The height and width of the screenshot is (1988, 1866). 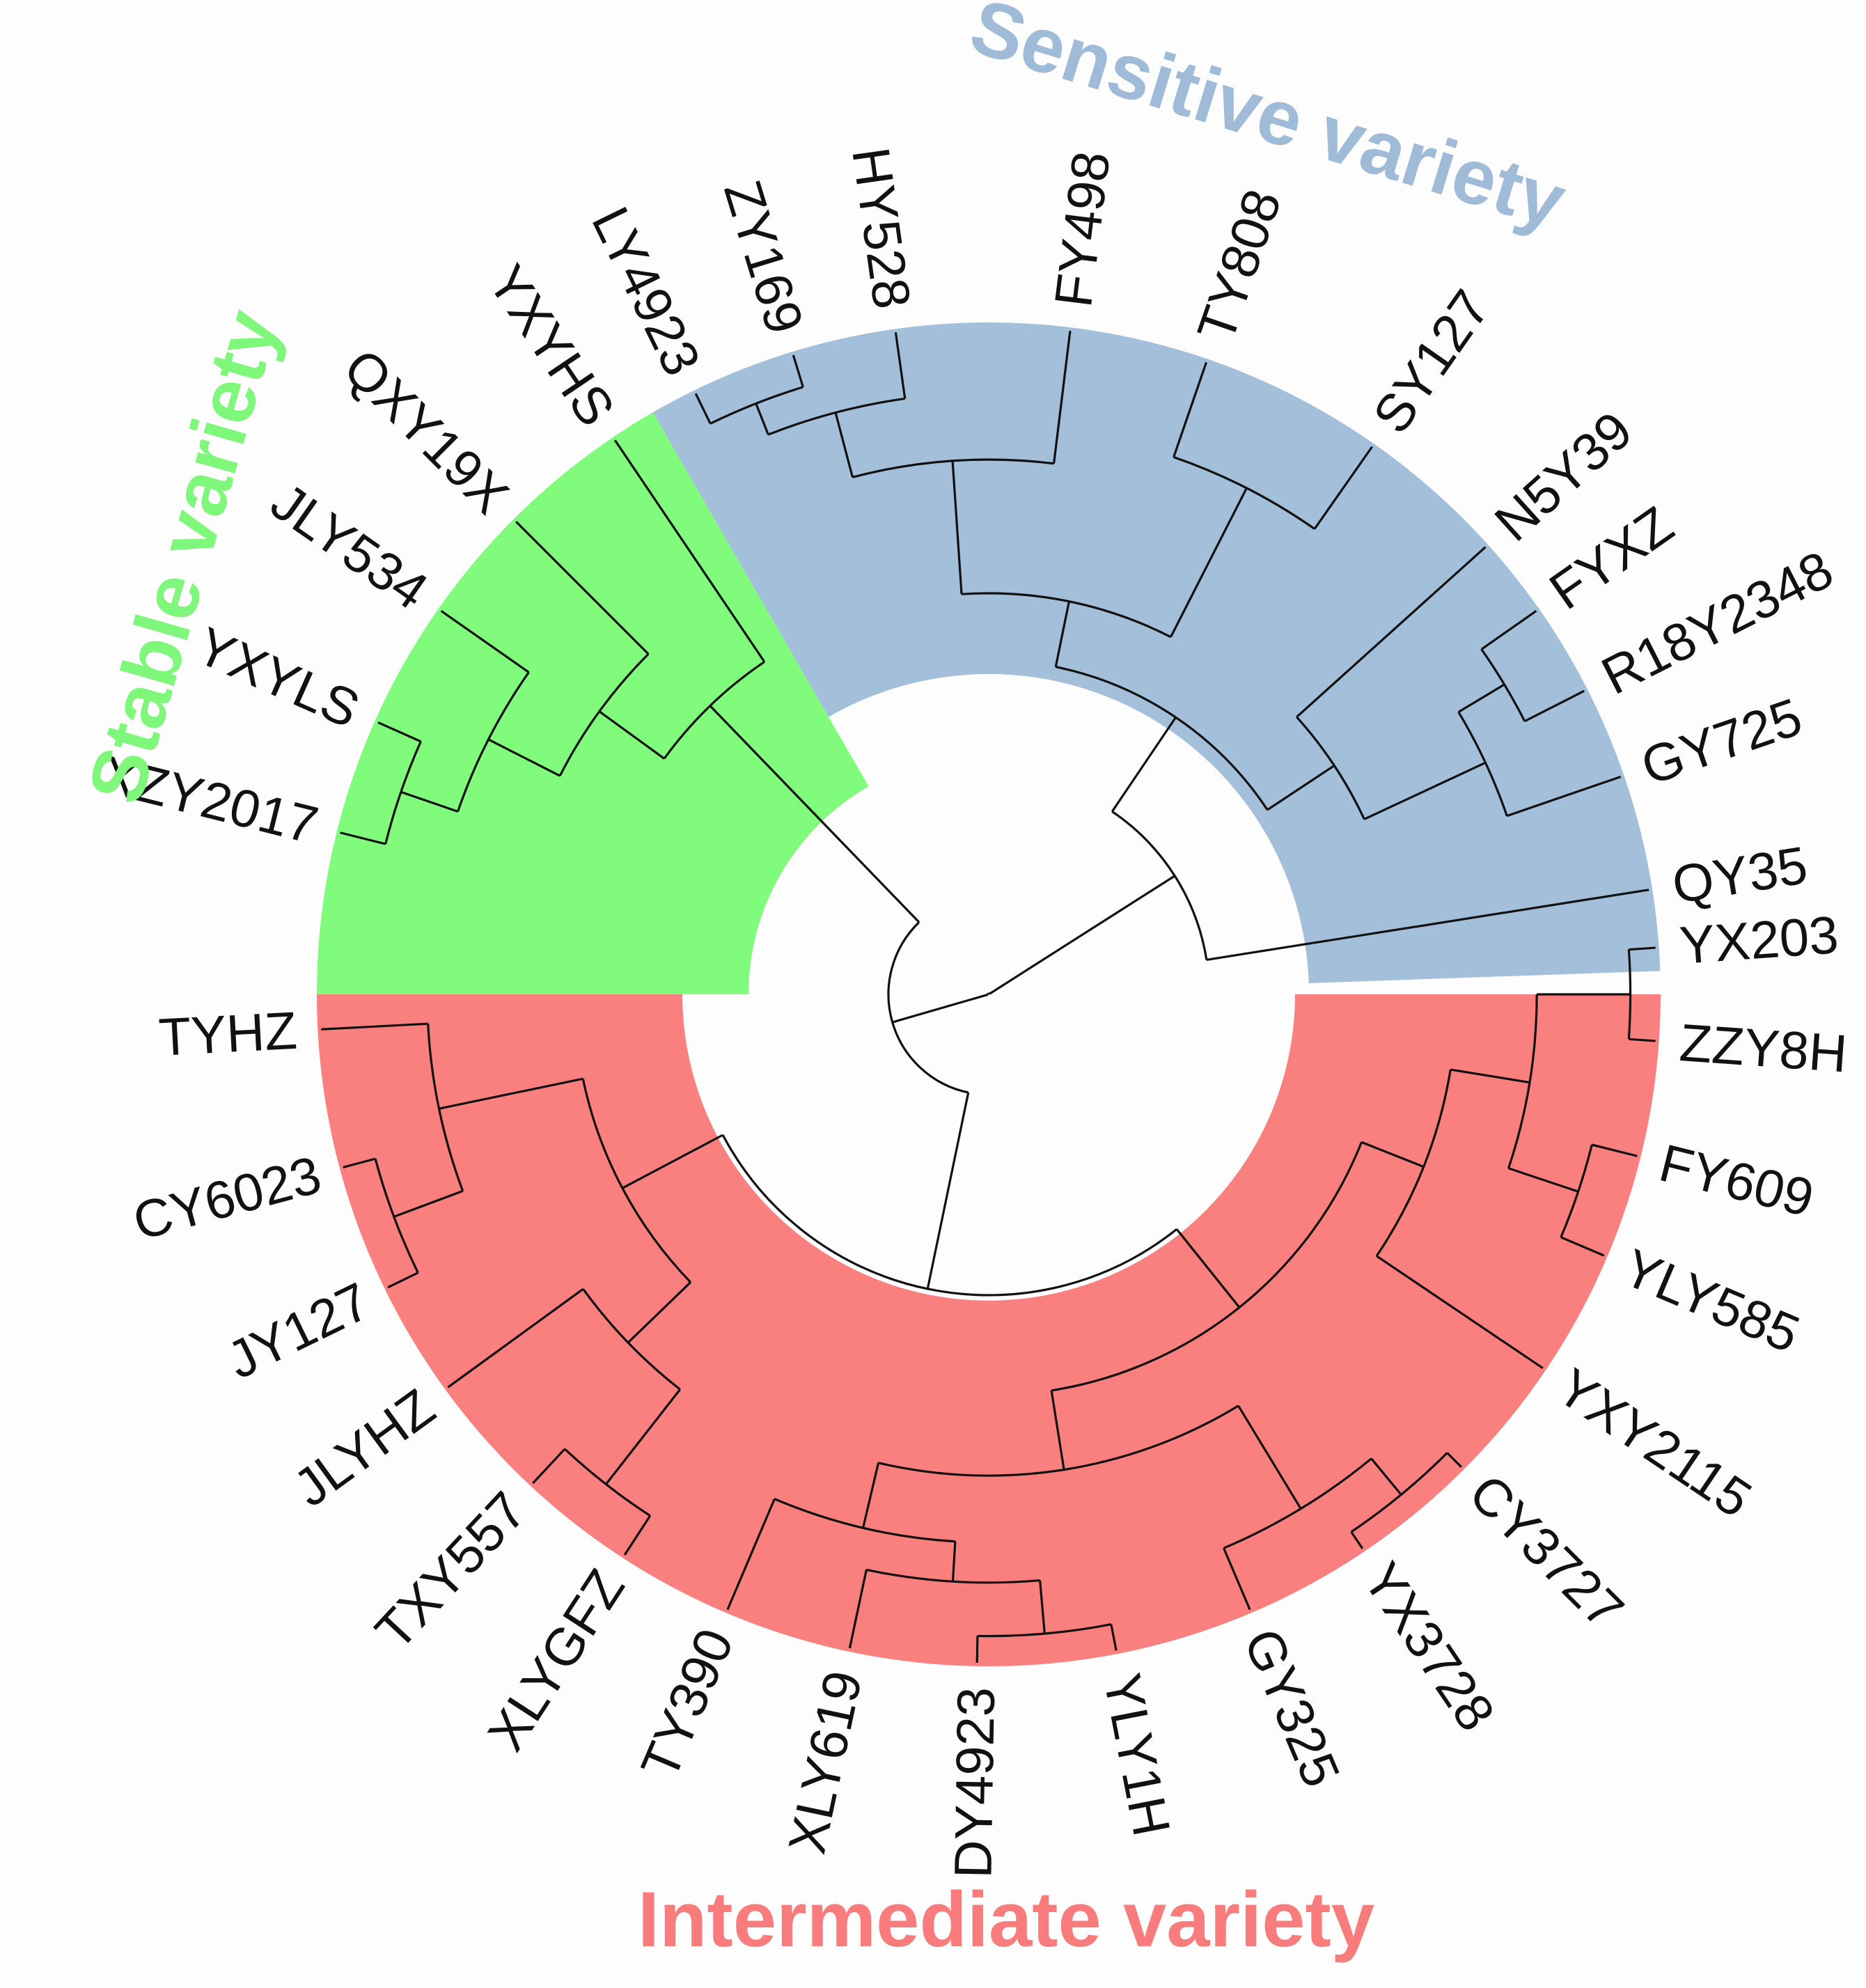 What do you see at coordinates (1428, 1647) in the screenshot?
I see `leaf-label-yx3728: YX3728` at bounding box center [1428, 1647].